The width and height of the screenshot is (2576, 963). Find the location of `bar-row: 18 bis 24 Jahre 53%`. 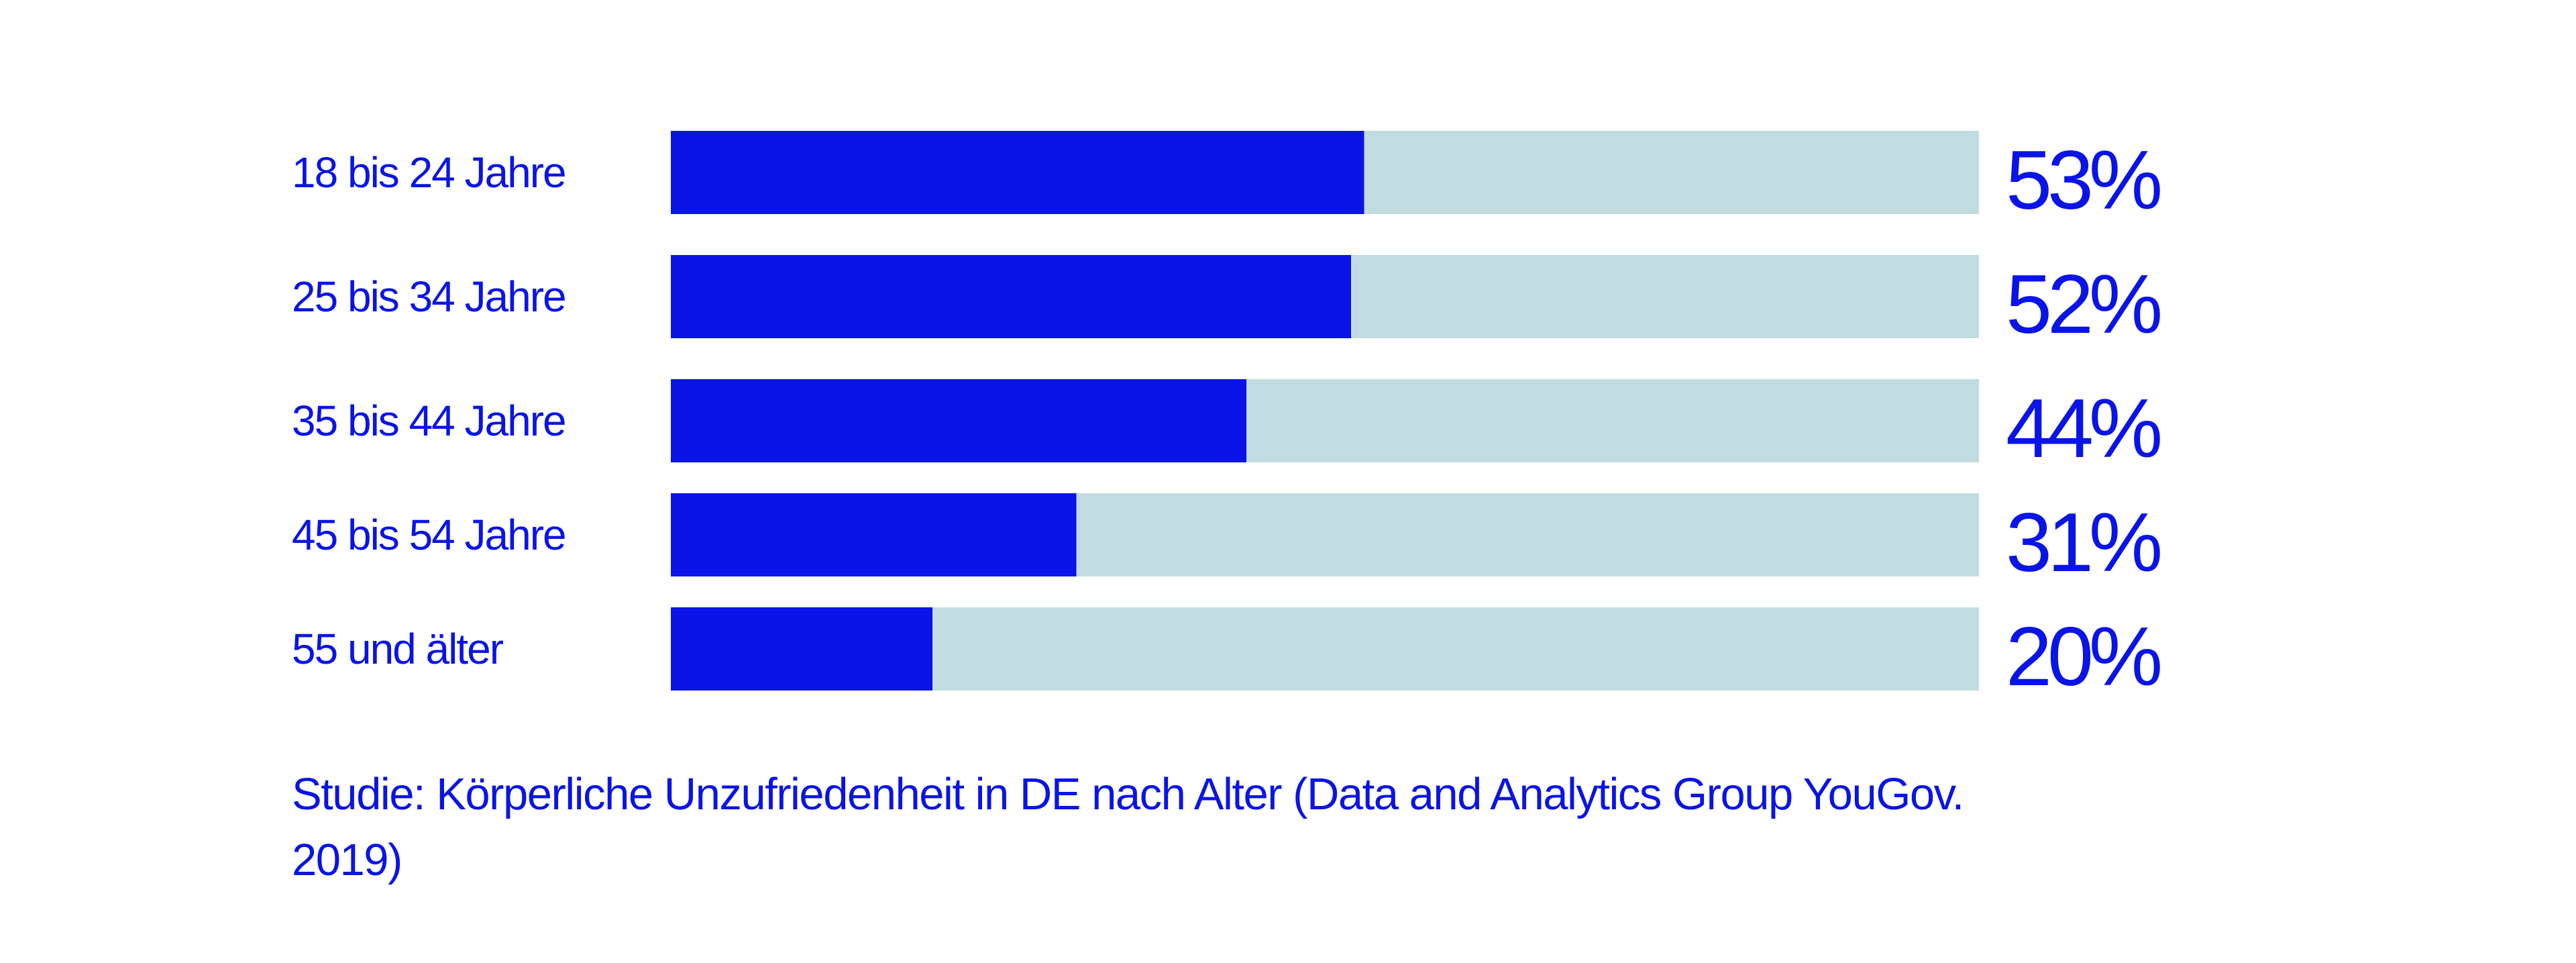

bar-row: 18 bis 24 Jahre 53% is located at coordinates (1228, 179).